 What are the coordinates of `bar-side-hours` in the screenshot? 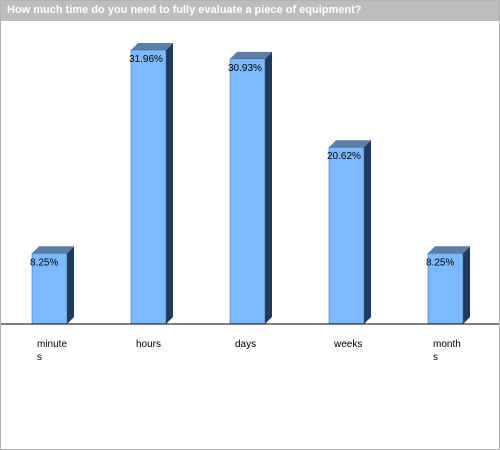 It's located at (169, 183).